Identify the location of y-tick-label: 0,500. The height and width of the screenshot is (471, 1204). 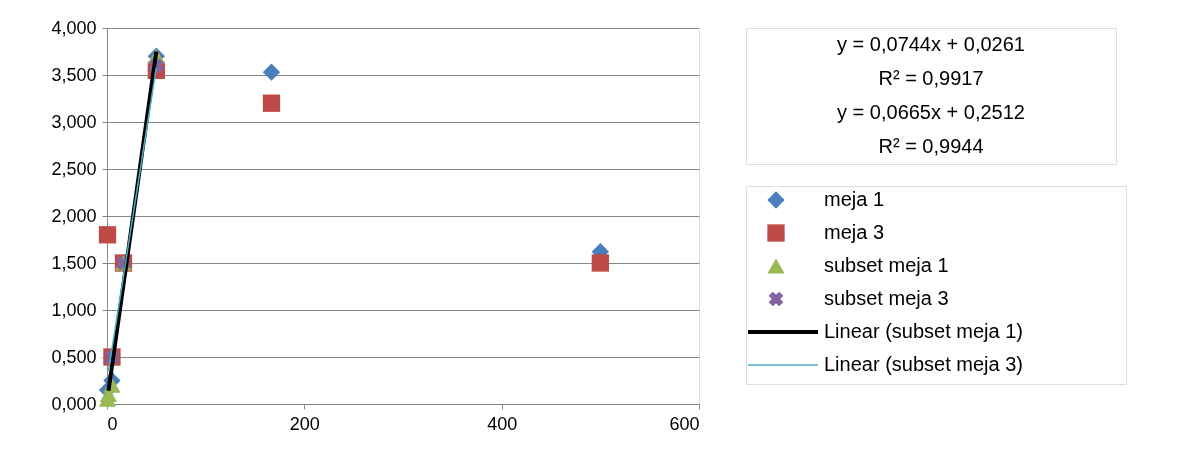
(74, 356).